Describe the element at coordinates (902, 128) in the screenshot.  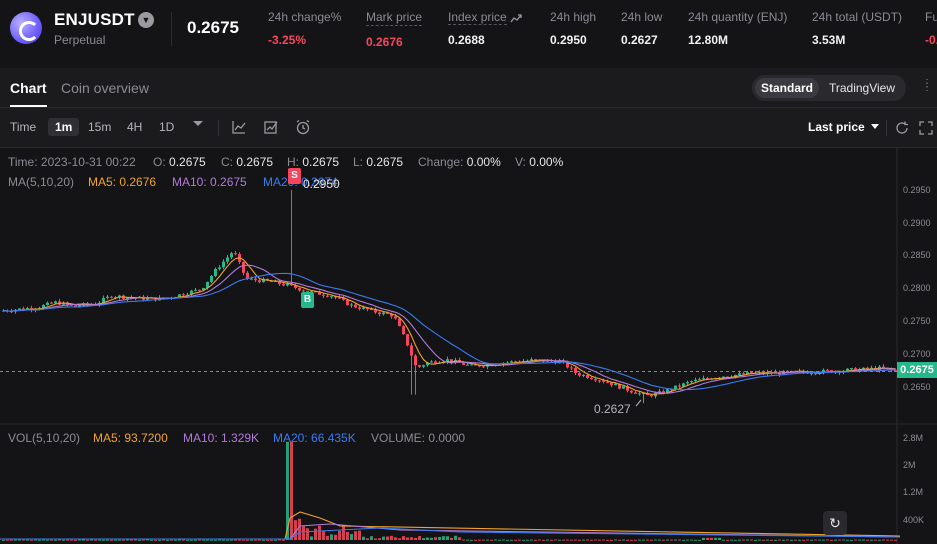
I see `refresh-icon` at that location.